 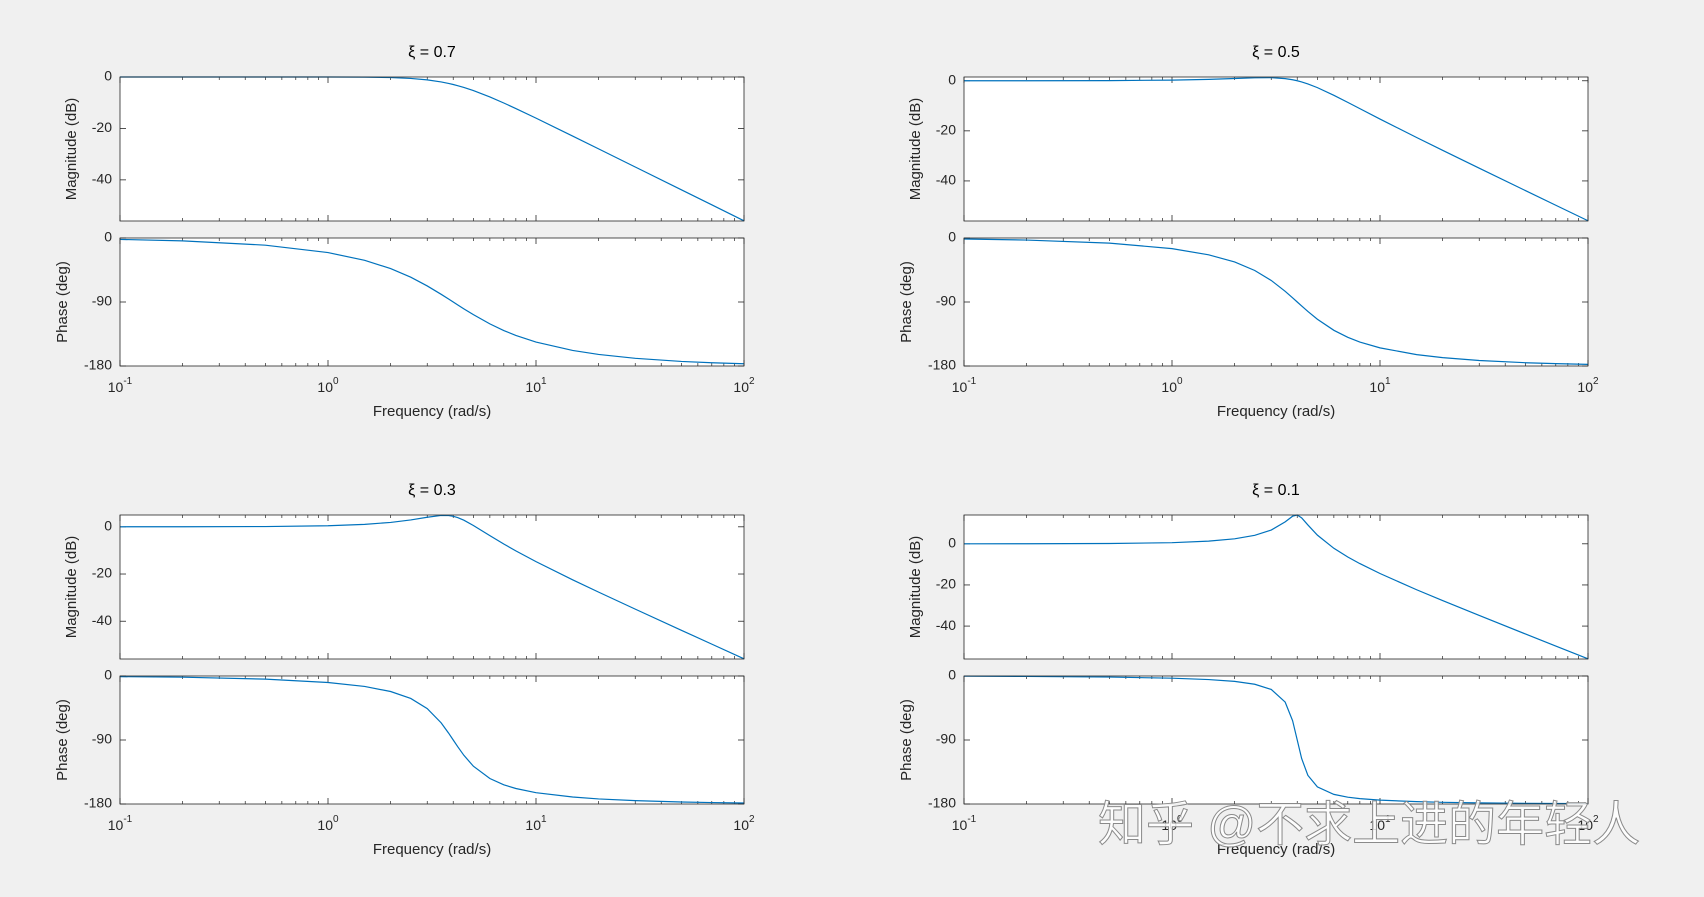 What do you see at coordinates (432, 490) in the screenshot?
I see `chart-title: ξ = 0.3` at bounding box center [432, 490].